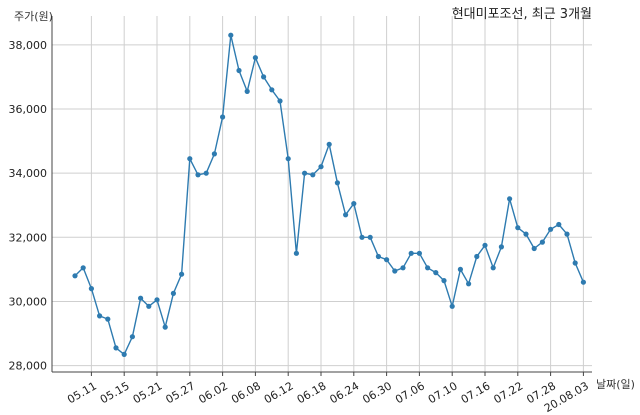  I want to click on x-tick-label: 06.30, so click(377, 392).